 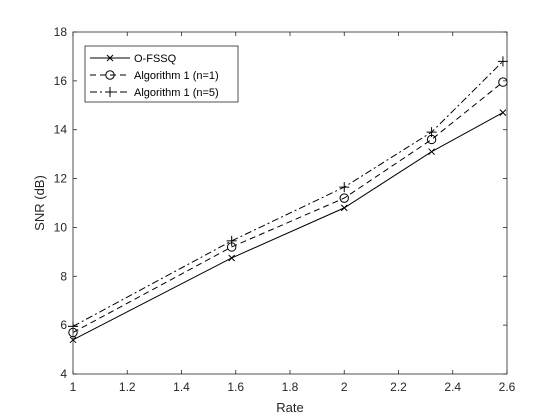 What do you see at coordinates (63, 276) in the screenshot?
I see `y-tick-label: 8` at bounding box center [63, 276].